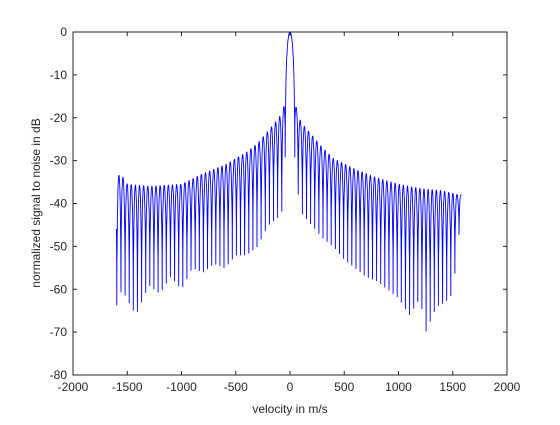 The image size is (560, 425). Describe the element at coordinates (59, 375) in the screenshot. I see `y-tick-label: -80` at that location.